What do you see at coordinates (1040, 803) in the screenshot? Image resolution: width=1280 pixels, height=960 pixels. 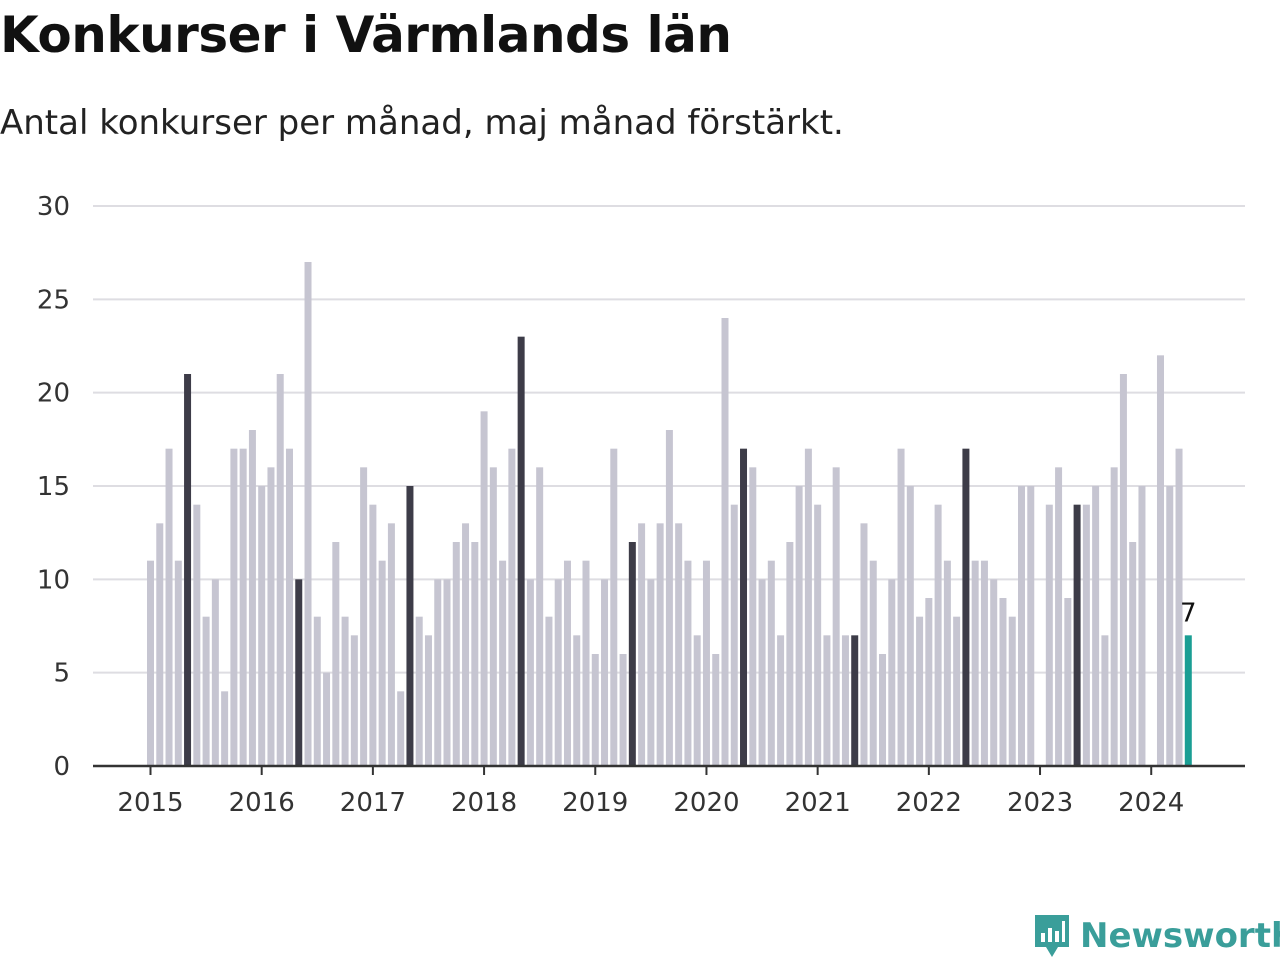 I see `x-tick-label: 2023` at bounding box center [1040, 803].